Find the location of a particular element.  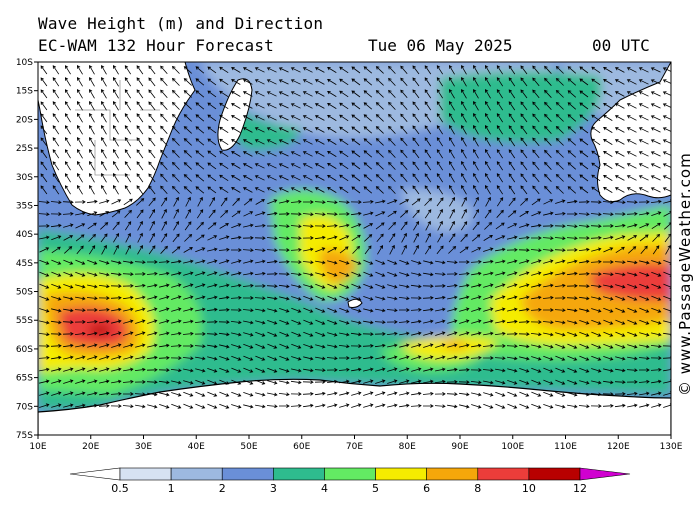

lon-label: 40E is located at coordinates (196, 447).